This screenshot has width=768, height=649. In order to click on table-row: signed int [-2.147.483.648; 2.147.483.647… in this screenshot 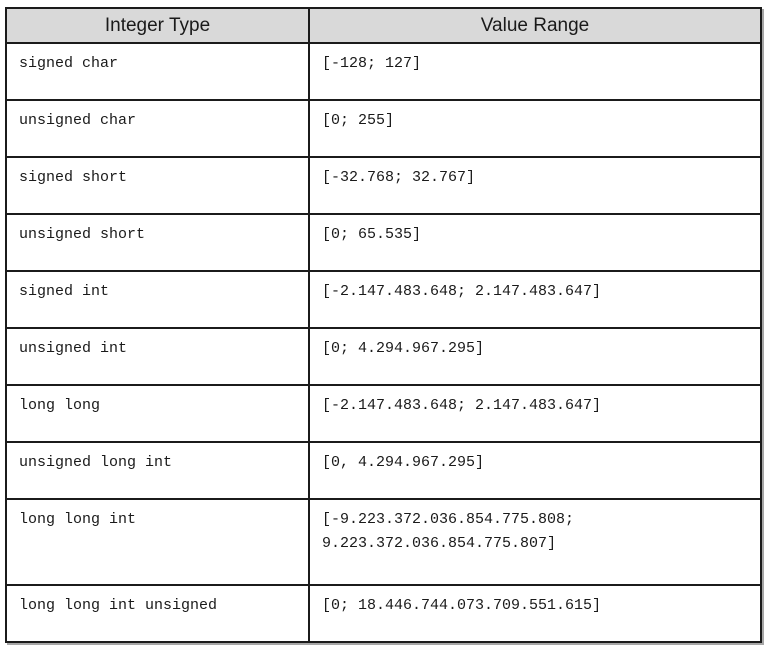, I will do `click(383, 299)`.